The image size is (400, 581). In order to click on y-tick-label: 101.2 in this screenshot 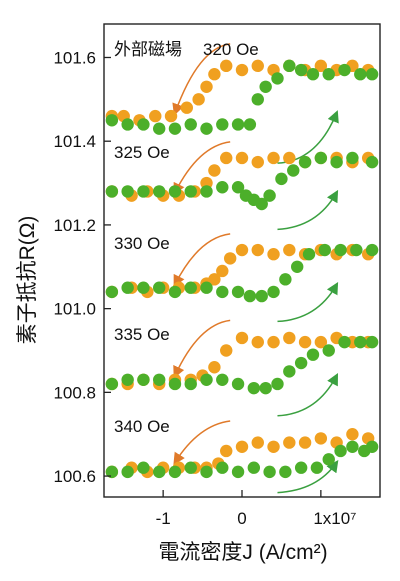, I will do `click(74, 225)`.